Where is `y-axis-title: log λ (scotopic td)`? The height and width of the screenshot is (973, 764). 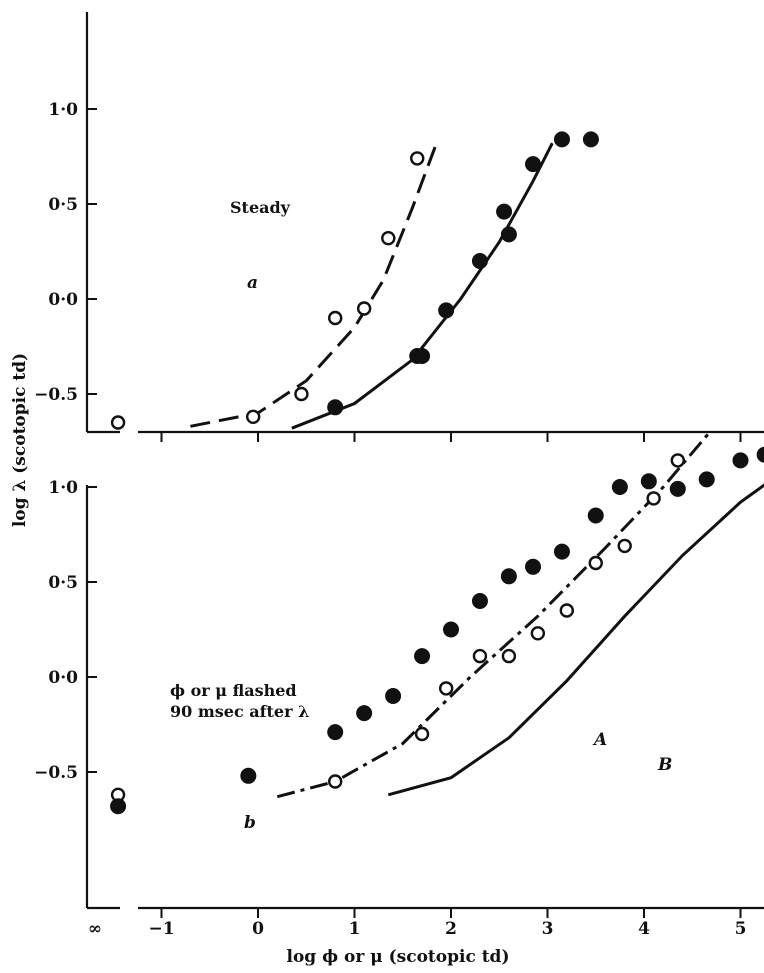
y-axis-title: log λ (scotopic td) is located at coordinates (20, 440).